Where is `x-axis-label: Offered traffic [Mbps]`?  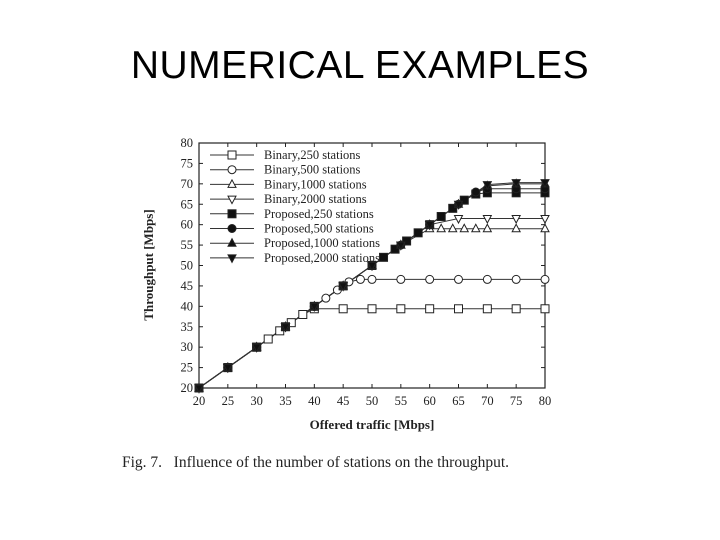
x-axis-label: Offered traffic [Mbps] is located at coordinates (372, 424).